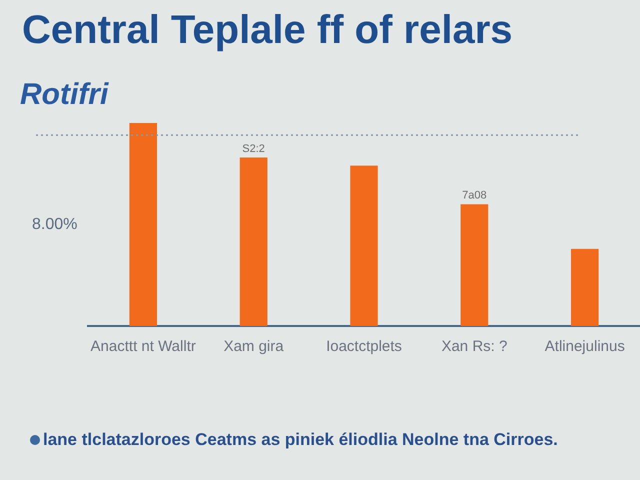 This screenshot has height=480, width=640. What do you see at coordinates (64, 95) in the screenshot?
I see `chart-subtitle: Rotifri` at bounding box center [64, 95].